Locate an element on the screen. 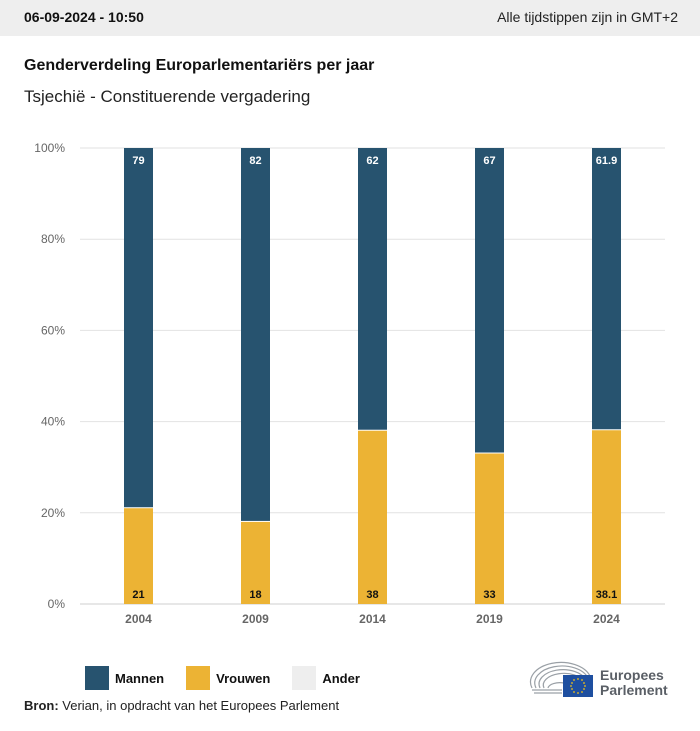 This screenshot has height=731, width=700. x-tick-label: 2024 is located at coordinates (606, 619).